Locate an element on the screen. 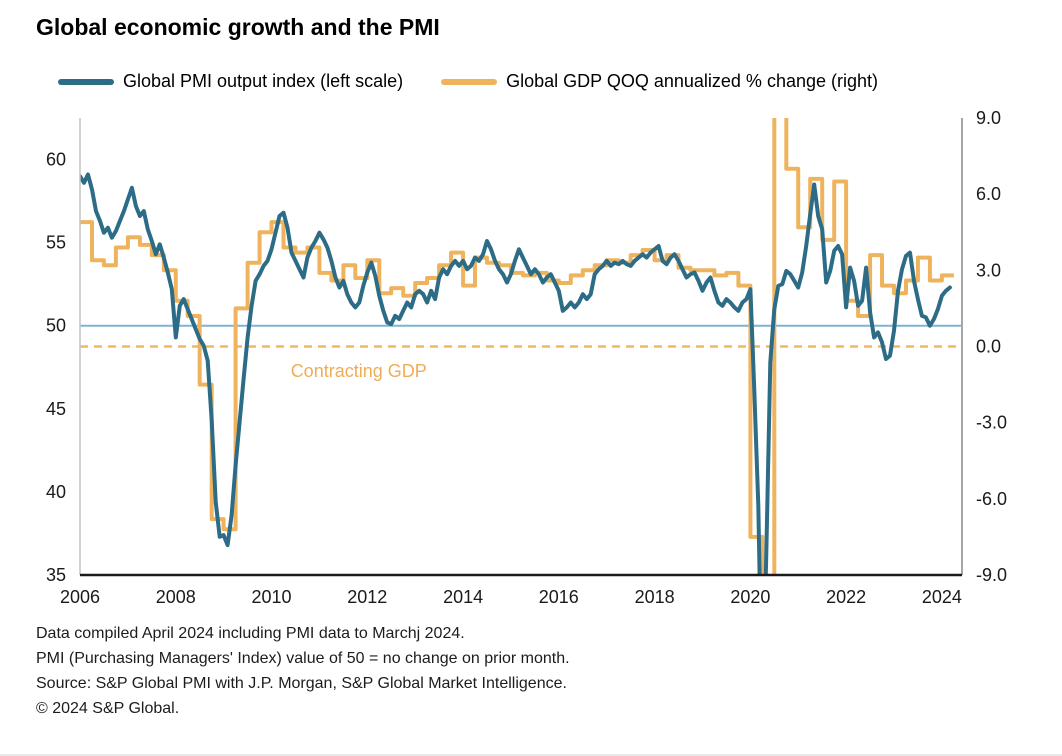 Image resolution: width=1062 pixels, height=756 pixels. right-axis-tick-label: 9.0 is located at coordinates (988, 118).